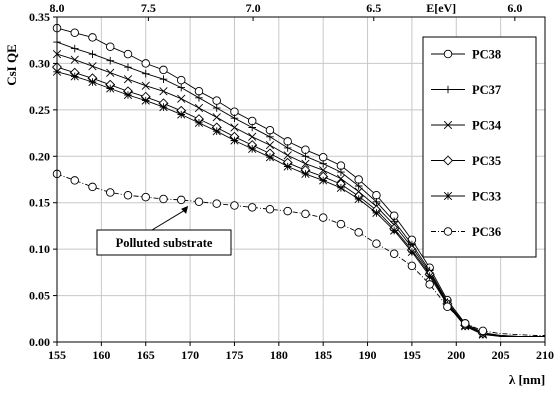  I want to click on legend: PC38 PC37 PC34 PC35 PC33 PC36, so click(479, 147).